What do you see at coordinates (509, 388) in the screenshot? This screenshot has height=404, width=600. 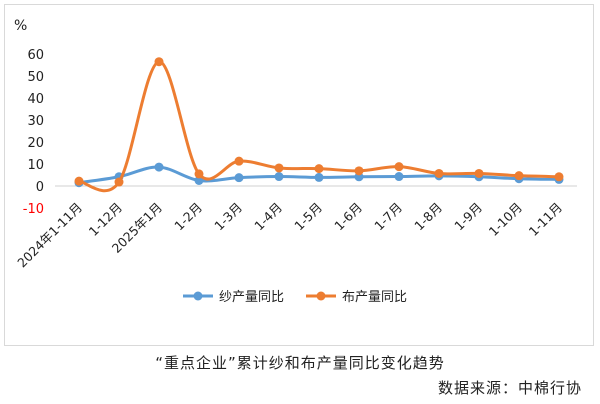 I see `data-source: 数据来源：中棉行协` at bounding box center [509, 388].